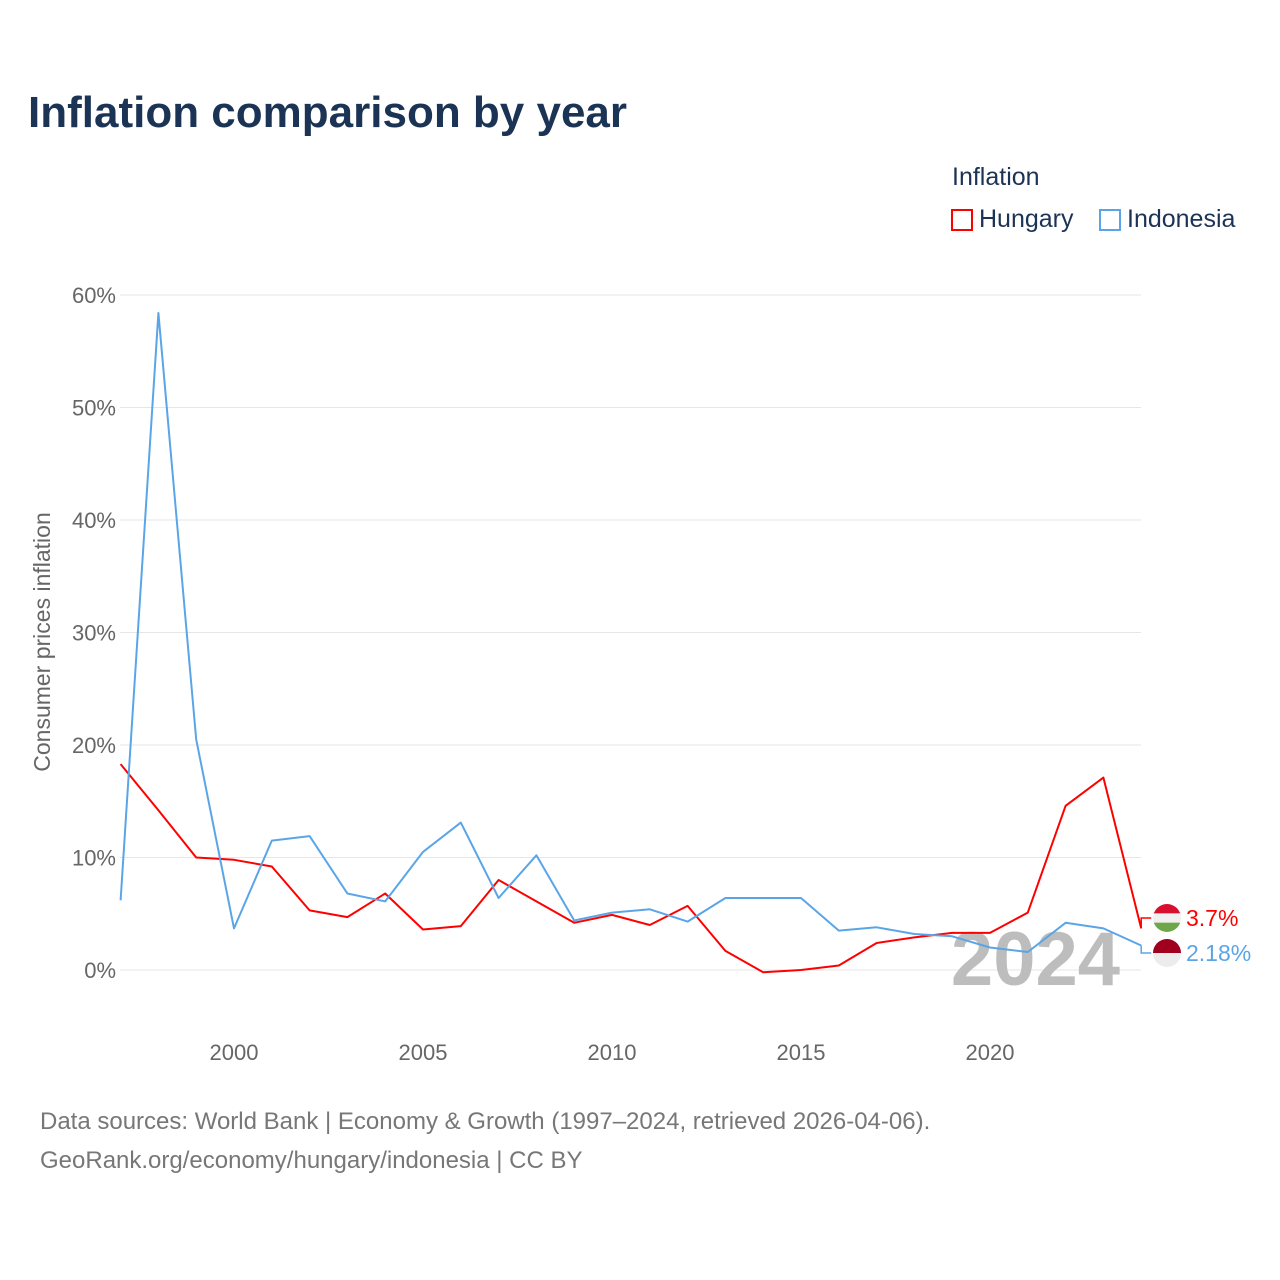 The image size is (1280, 1280). Describe the element at coordinates (801, 1052) in the screenshot. I see `x-tick-label: 2015` at that location.